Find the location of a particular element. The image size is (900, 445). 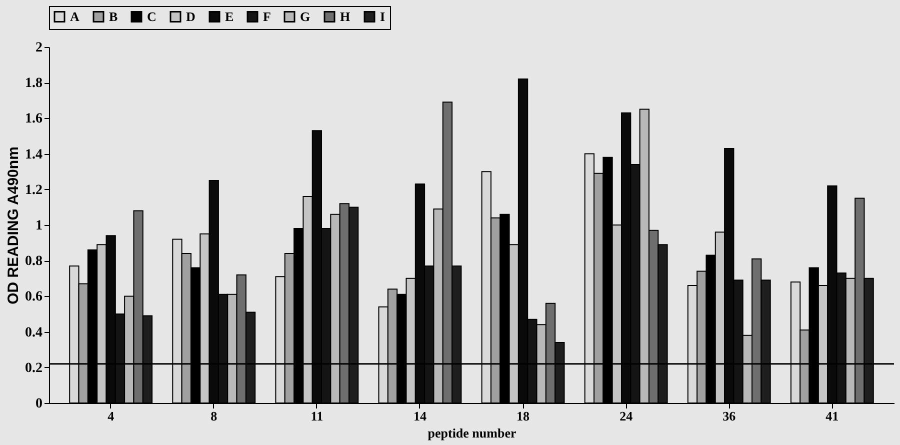

y-tick-label: 0.6 is located at coordinates (33, 297).